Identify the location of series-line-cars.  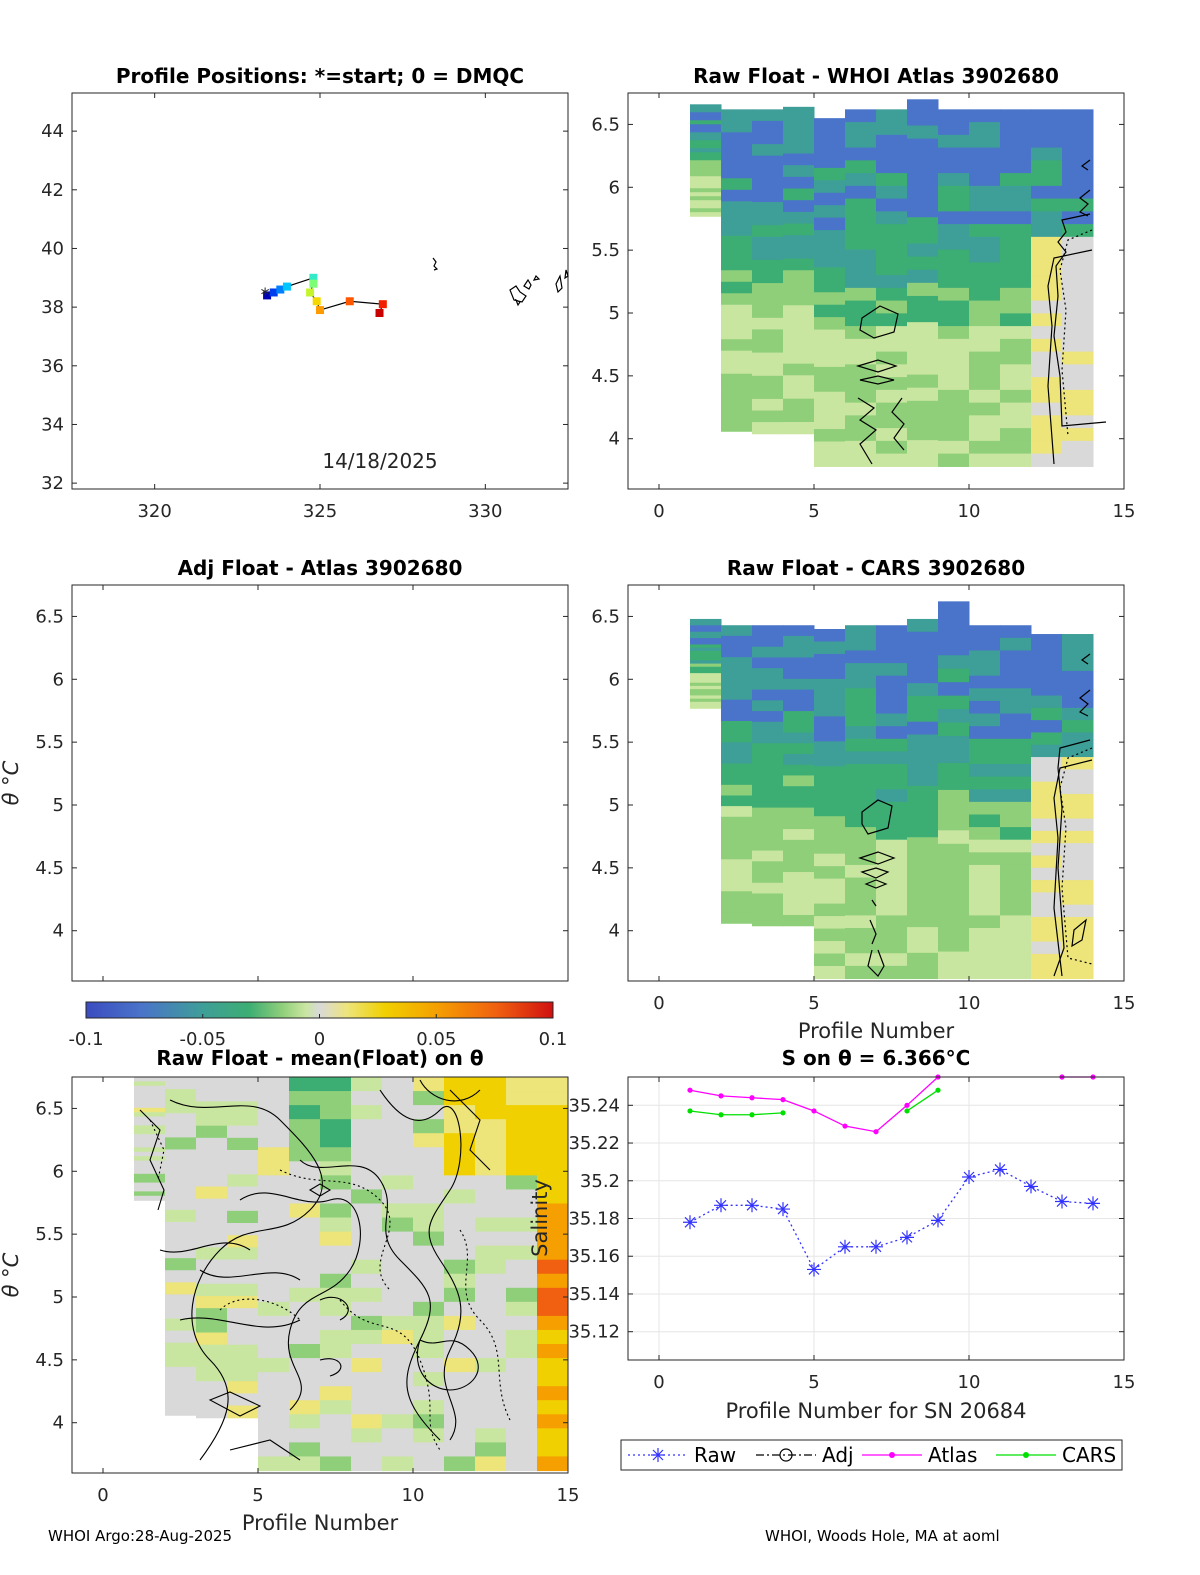
(922, 1100).